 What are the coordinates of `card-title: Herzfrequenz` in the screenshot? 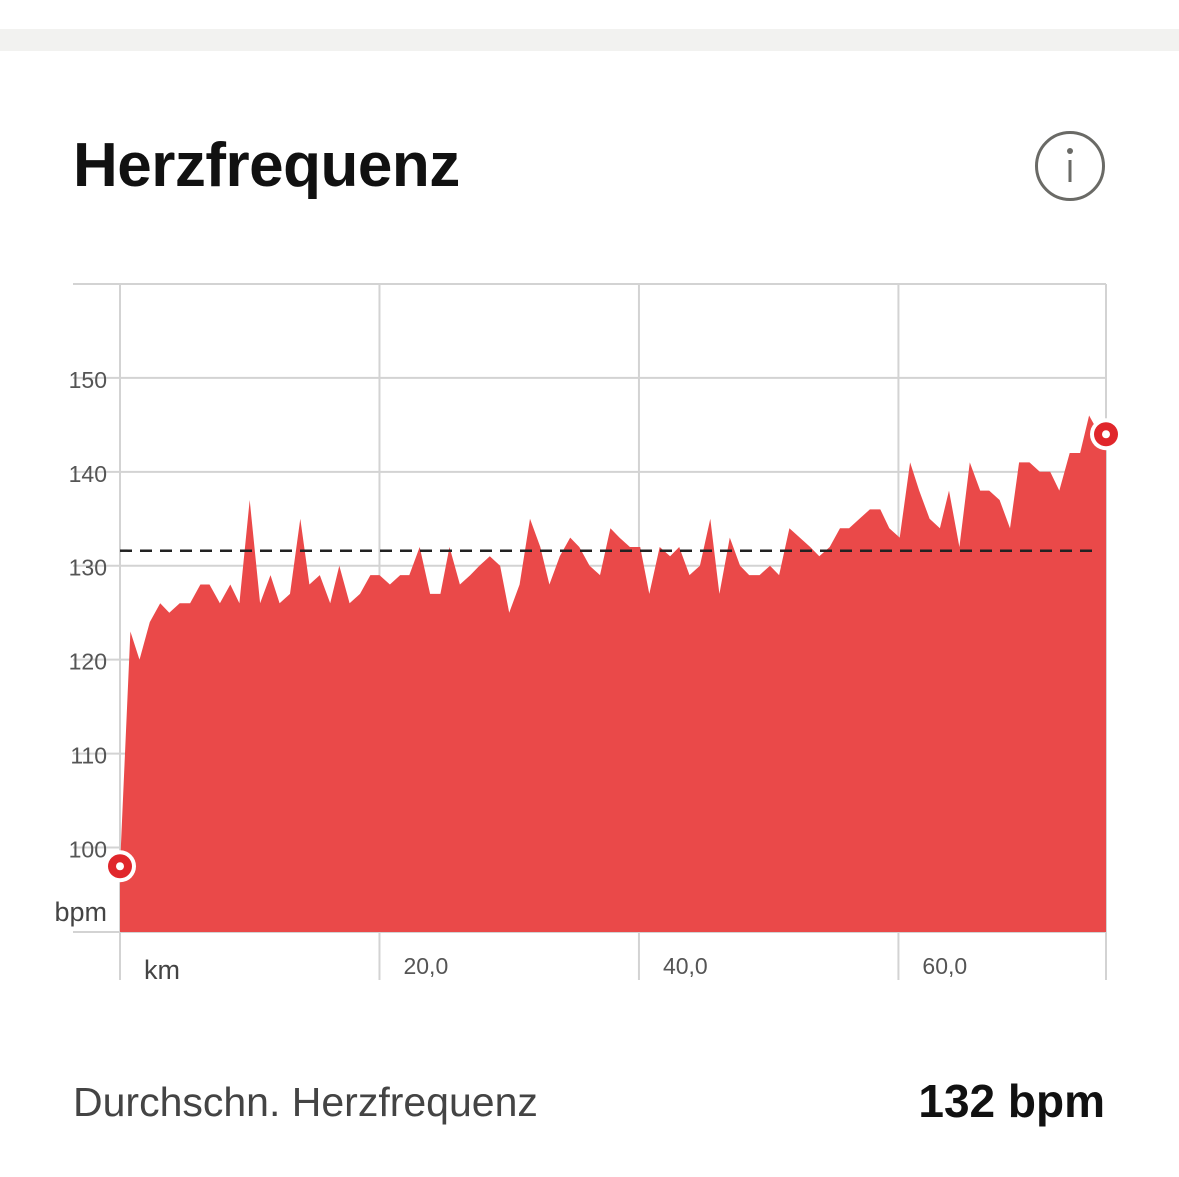 It's located at (266, 165).